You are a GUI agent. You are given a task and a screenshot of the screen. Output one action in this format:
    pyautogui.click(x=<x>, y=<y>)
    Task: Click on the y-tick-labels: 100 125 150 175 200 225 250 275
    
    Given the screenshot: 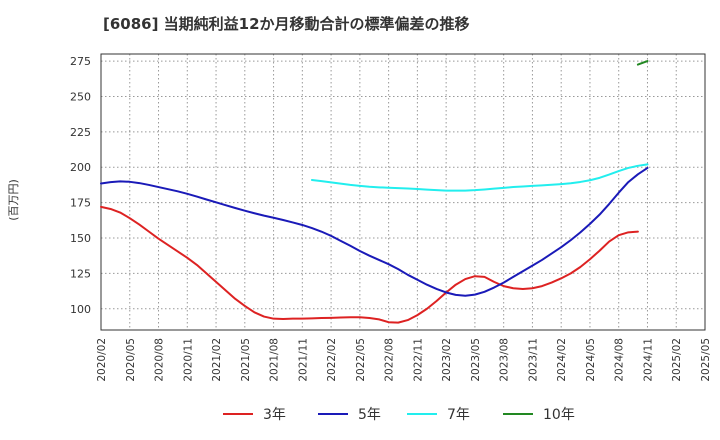 What is the action you would take?
    pyautogui.click(x=80, y=185)
    